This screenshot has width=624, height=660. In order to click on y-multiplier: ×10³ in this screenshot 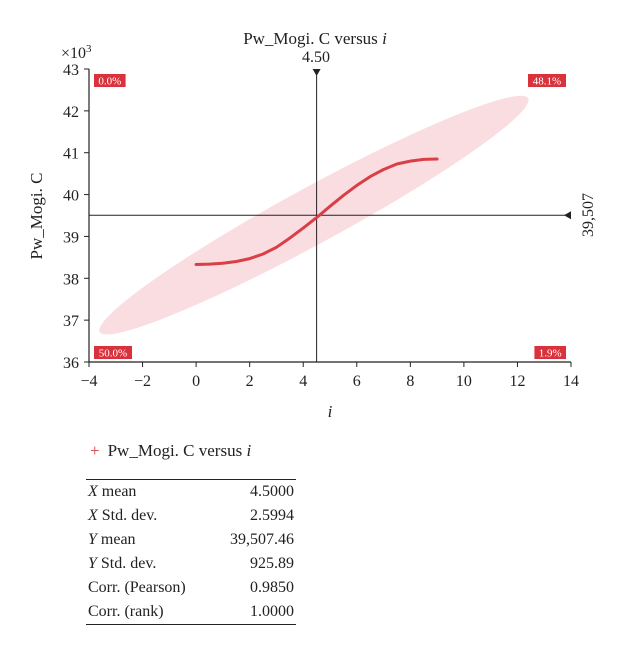, I will do `click(76, 52)`.